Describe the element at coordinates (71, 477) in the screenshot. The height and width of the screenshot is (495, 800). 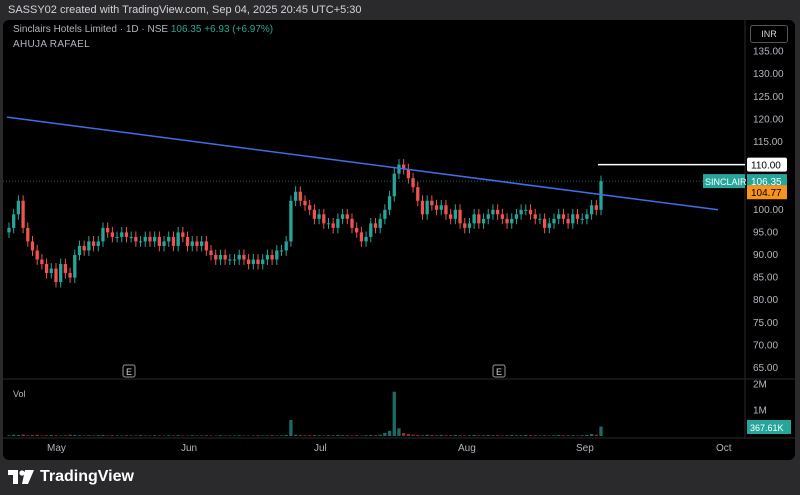
I see `tradingview-logo: TradingView` at that location.